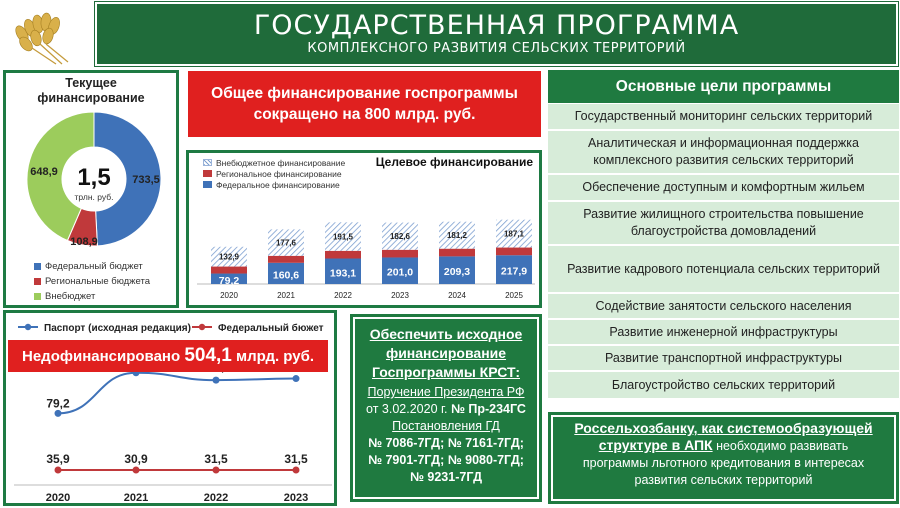 The height and width of the screenshot is (508, 900). What do you see at coordinates (446, 392) in the screenshot?
I see `ensure-body-line1: Поручение Президента РФ` at bounding box center [446, 392].